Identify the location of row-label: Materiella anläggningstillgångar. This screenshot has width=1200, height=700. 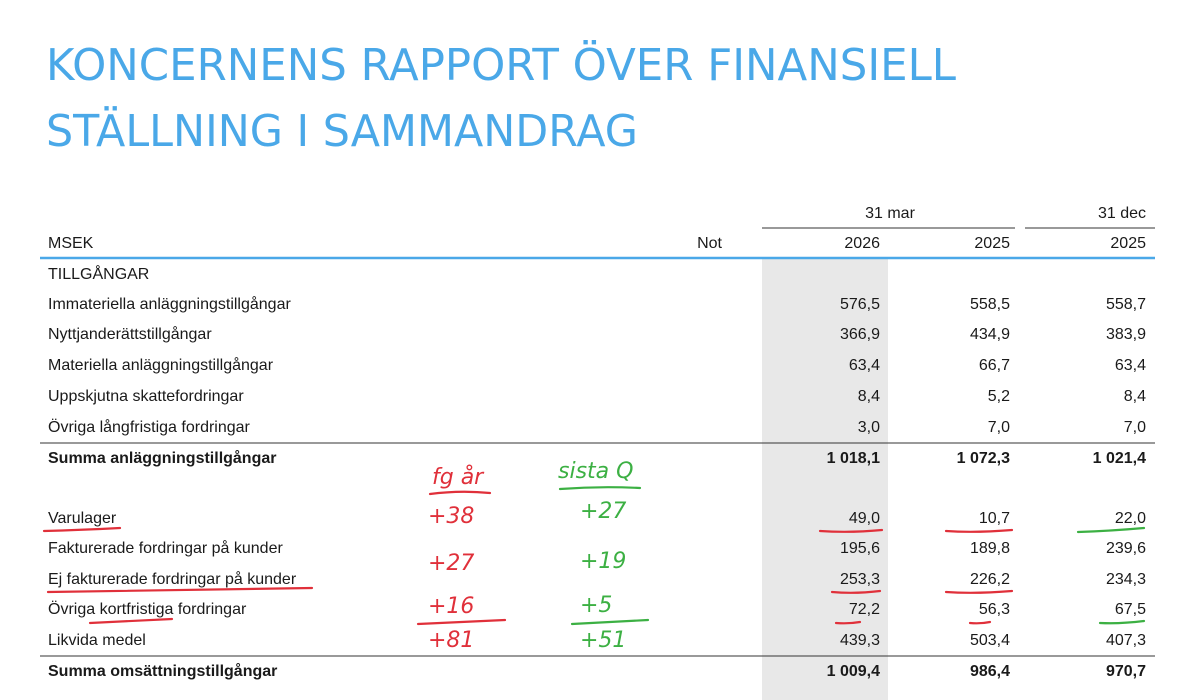
(161, 365).